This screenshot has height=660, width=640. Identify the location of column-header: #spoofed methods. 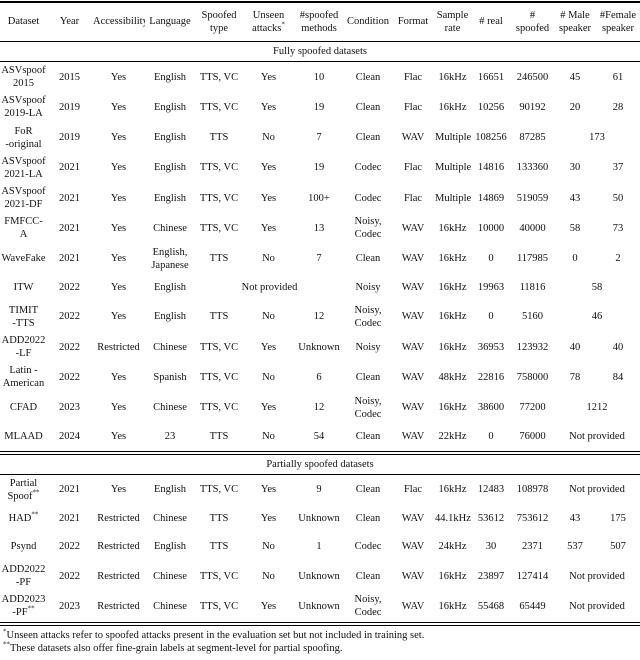
(319, 21).